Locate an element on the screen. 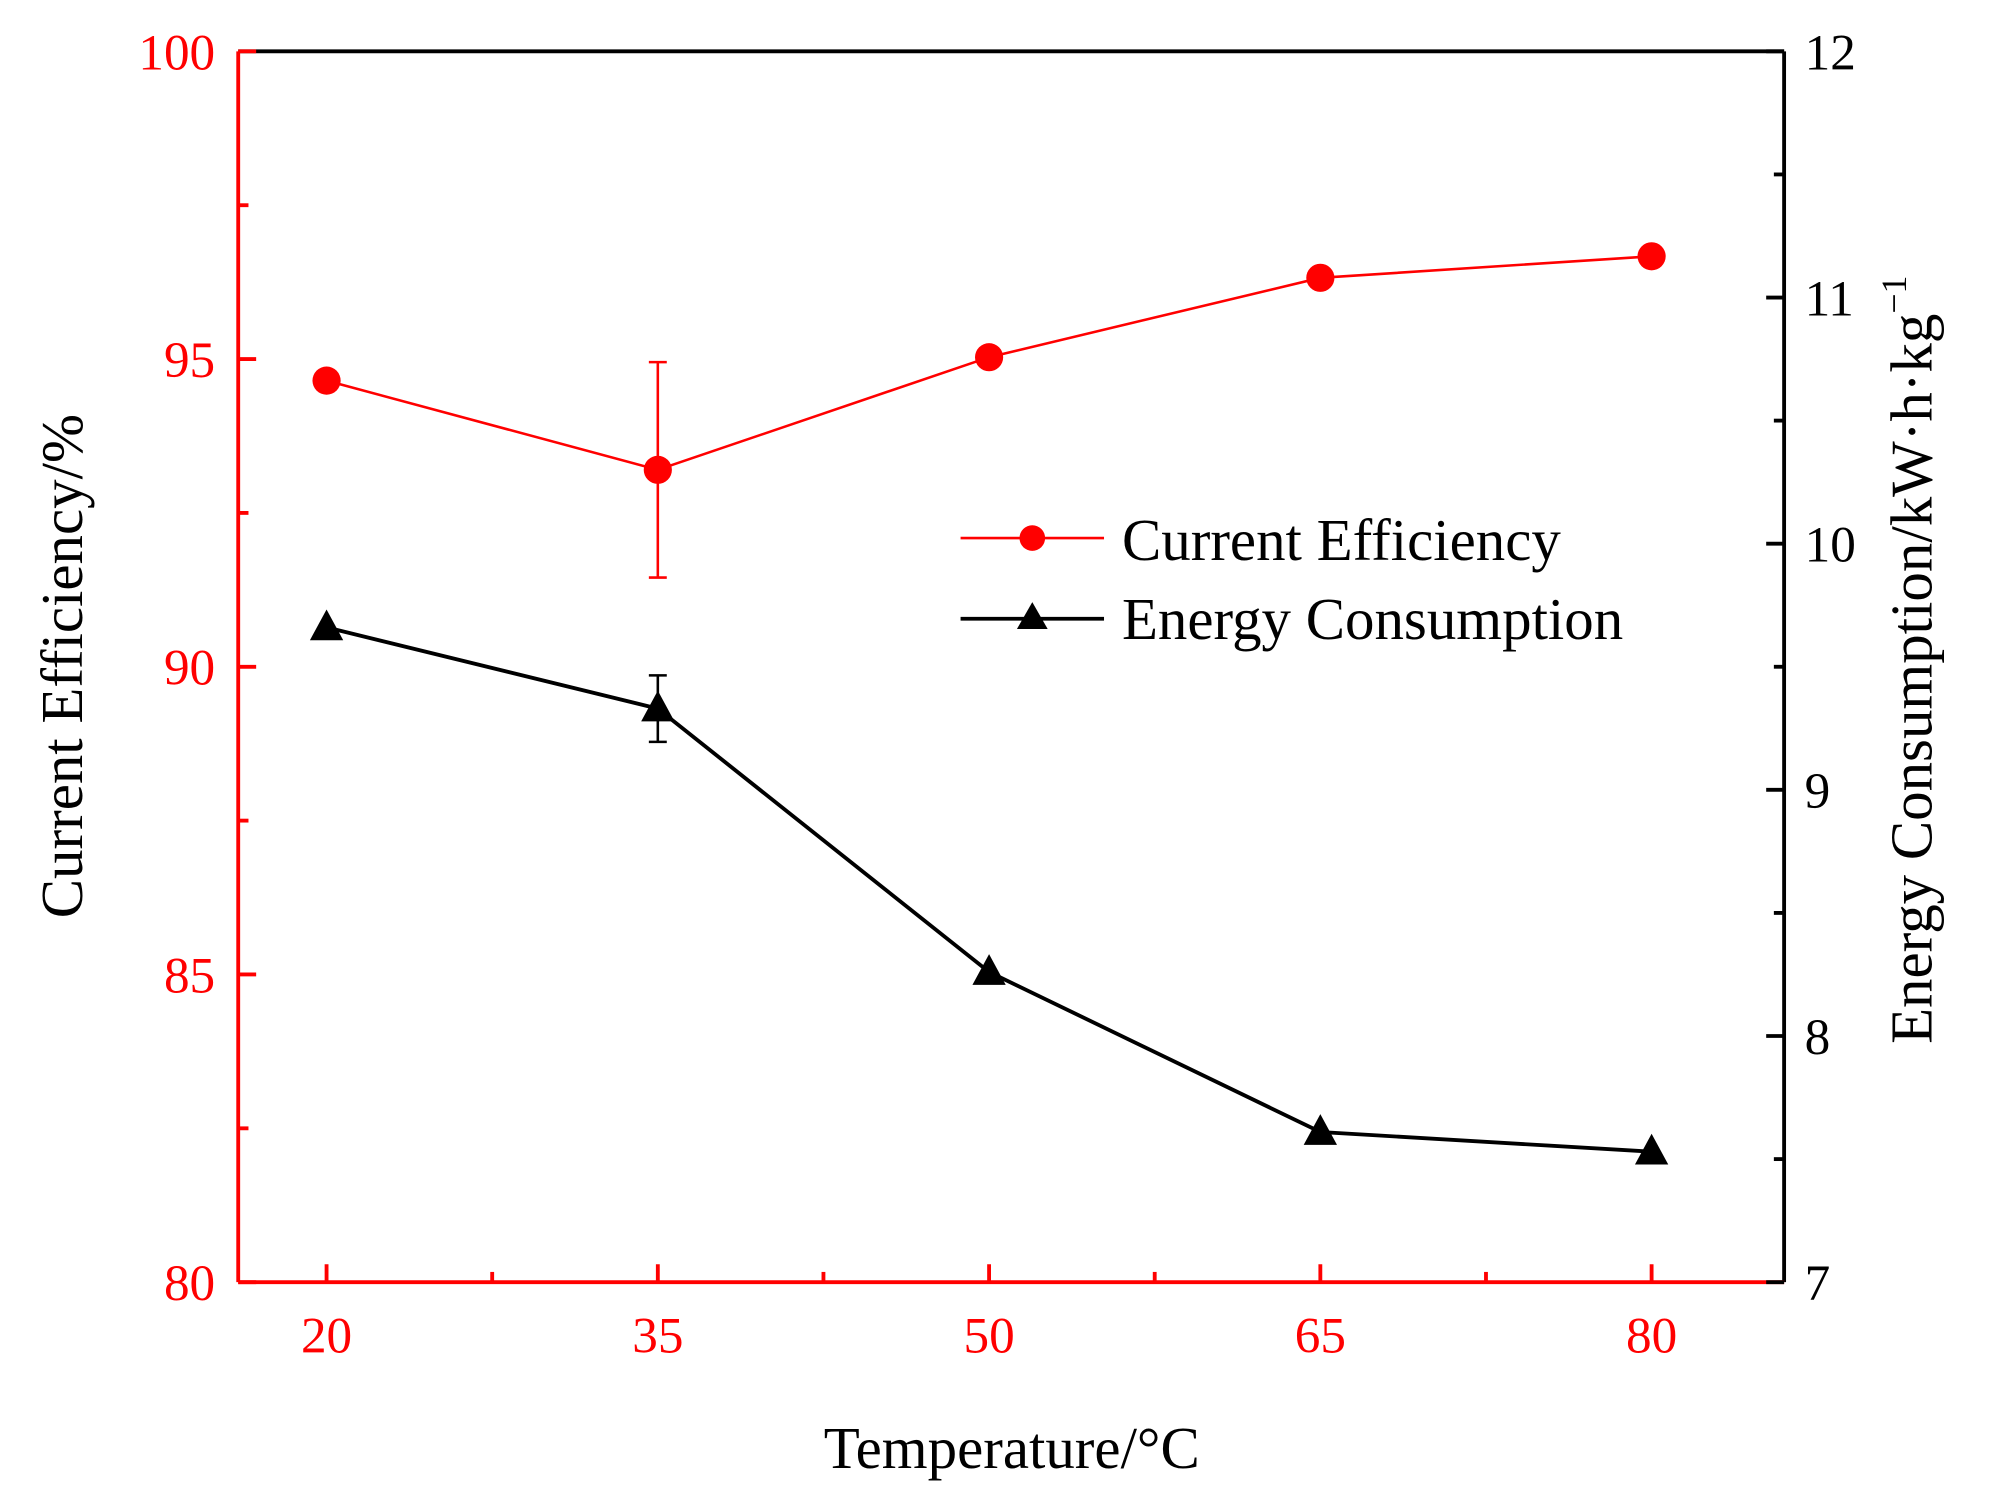 Image resolution: width=1998 pixels, height=1509 pixels. x-axis-label: Temperature/°C is located at coordinates (1012, 1448).